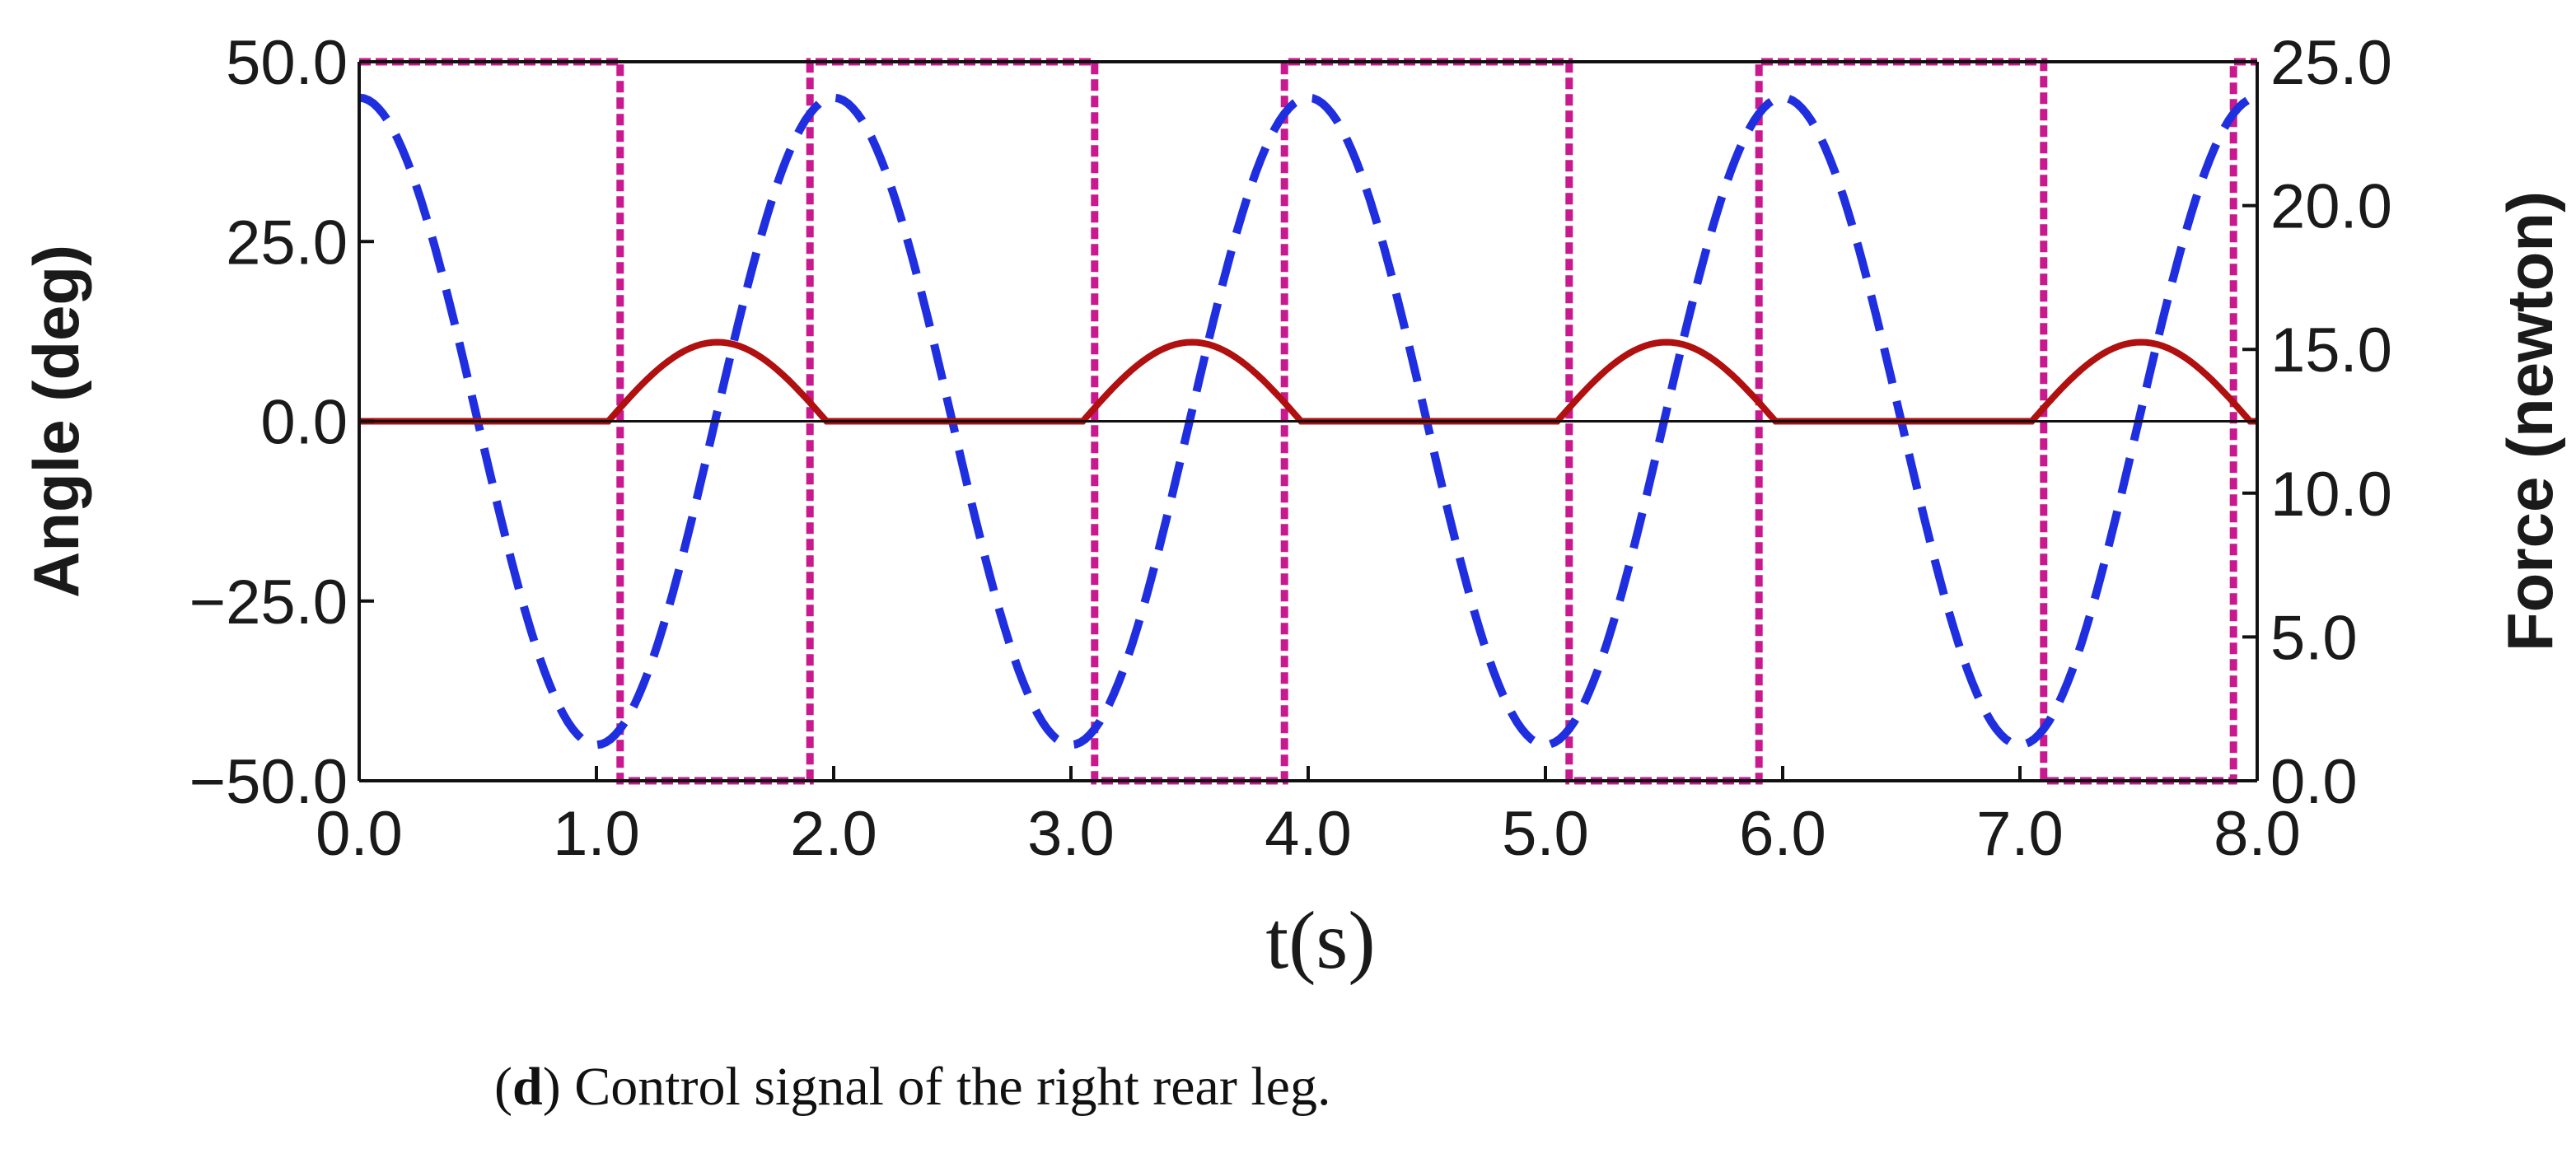 The image size is (2576, 1172). Describe the element at coordinates (945, 1087) in the screenshot. I see `caption-text: Control signal of the right rear leg.` at that location.